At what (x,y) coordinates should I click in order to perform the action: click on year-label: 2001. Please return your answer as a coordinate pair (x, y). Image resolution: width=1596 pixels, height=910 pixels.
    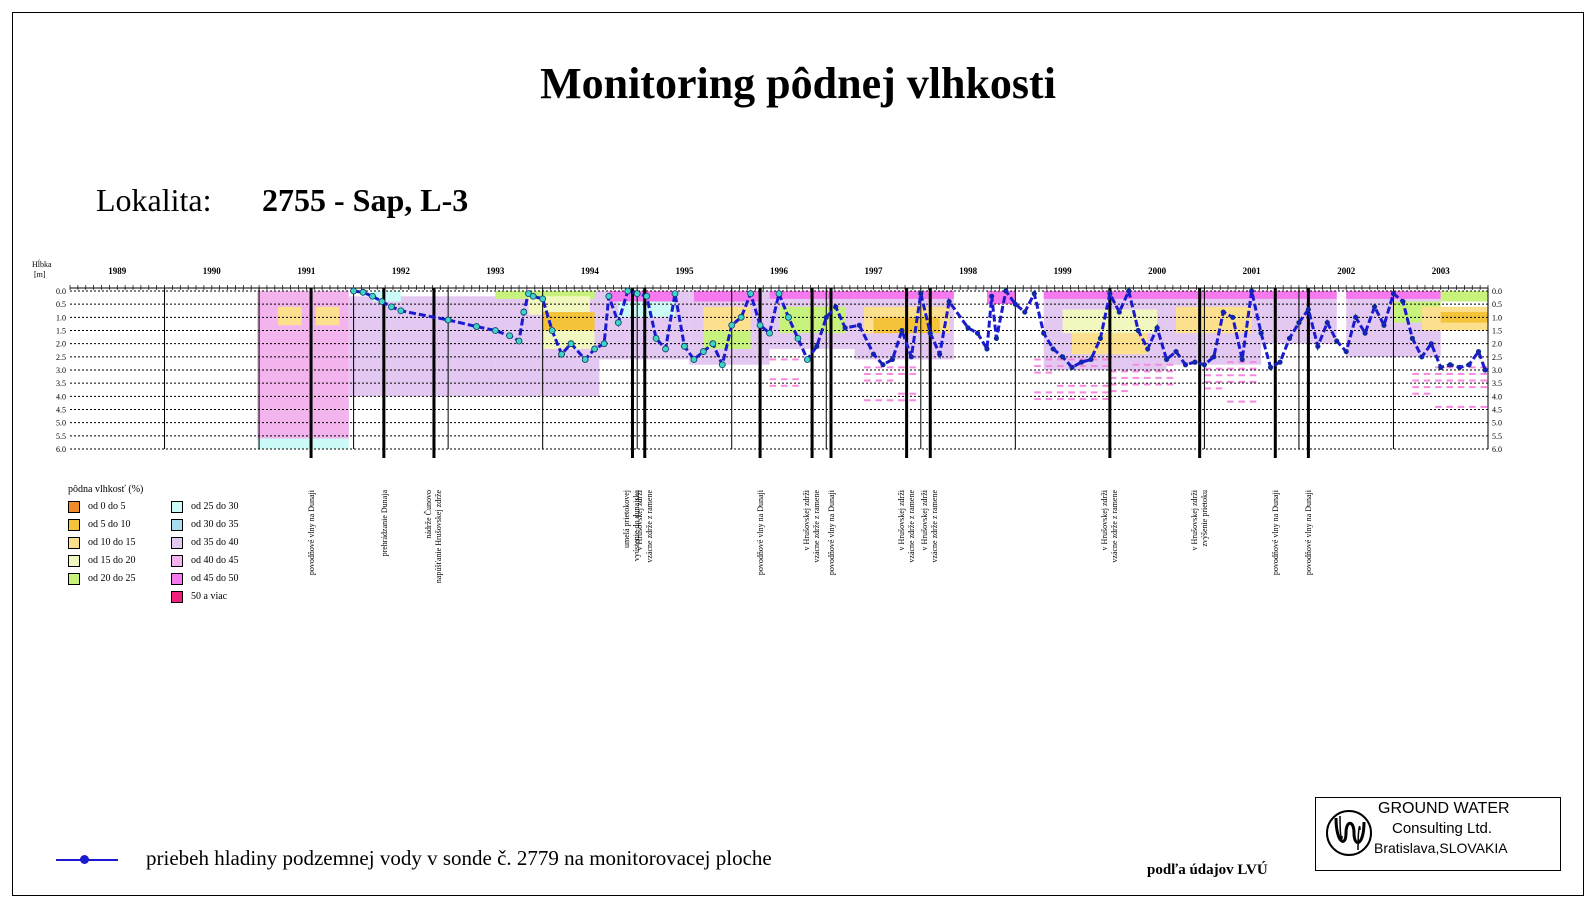
    Looking at the image, I should click on (1252, 271).